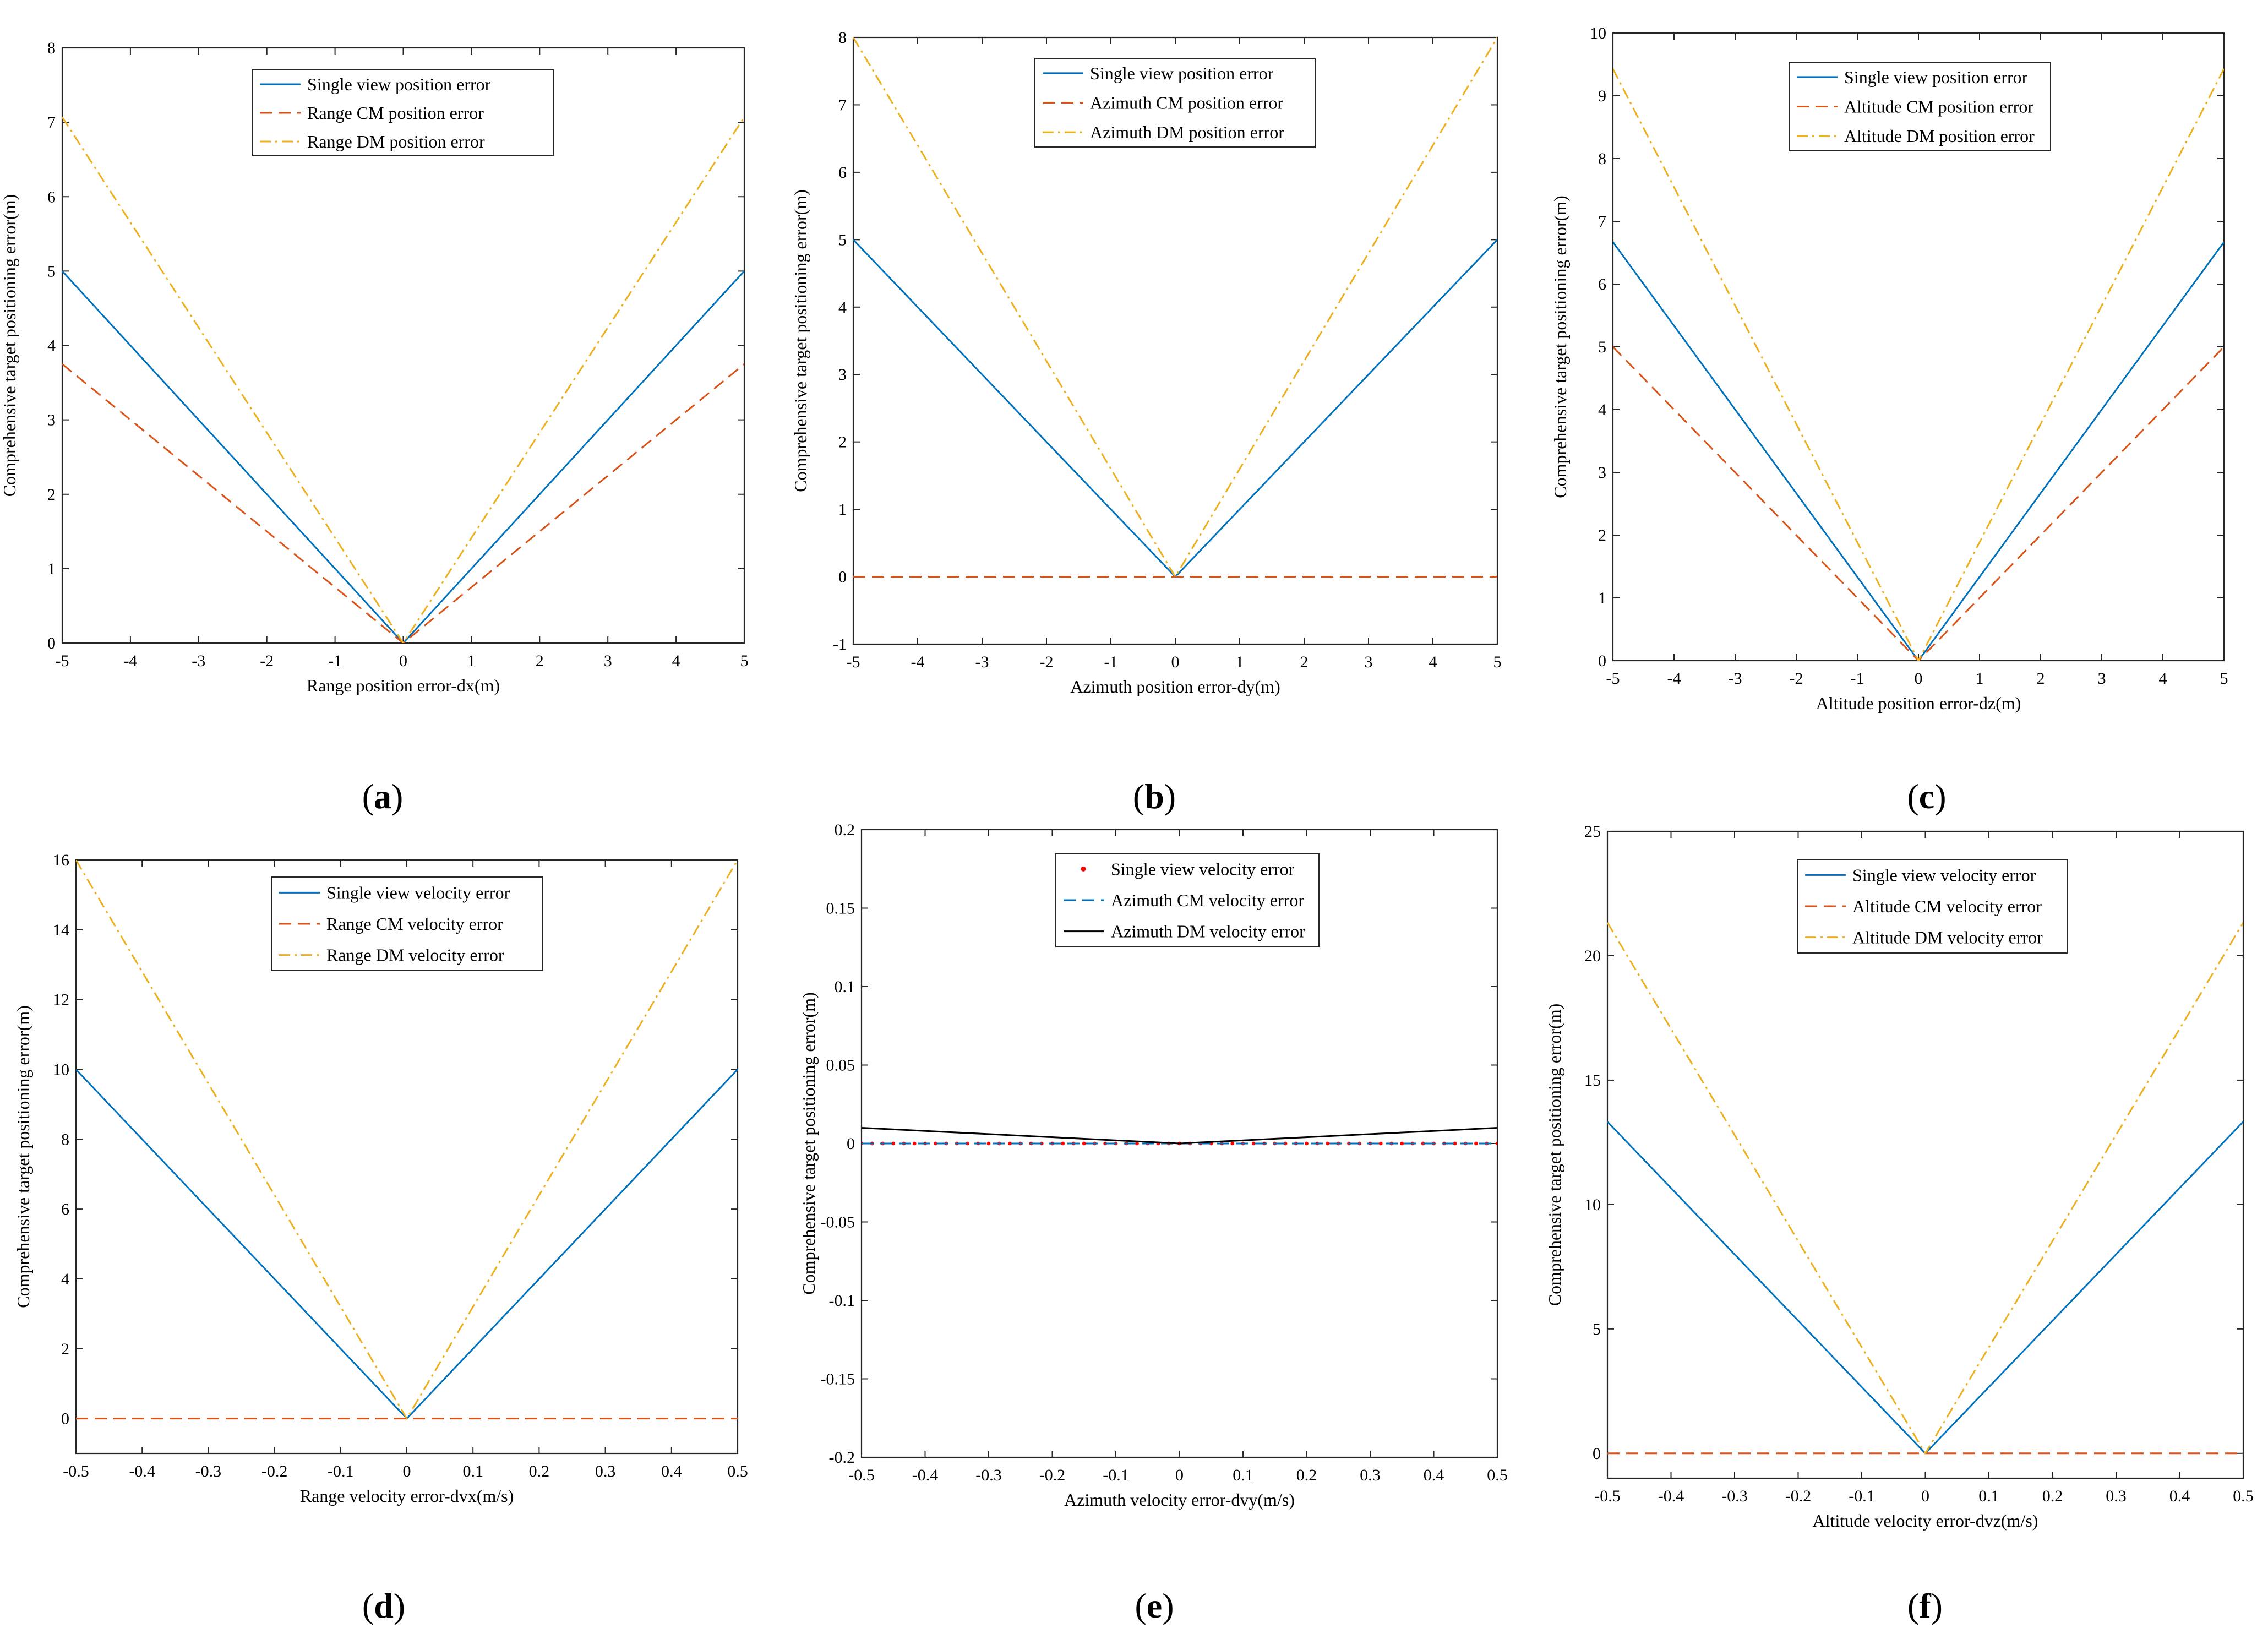  What do you see at coordinates (1947, 938) in the screenshot?
I see `legend-label: Altitude DM velocity error` at bounding box center [1947, 938].